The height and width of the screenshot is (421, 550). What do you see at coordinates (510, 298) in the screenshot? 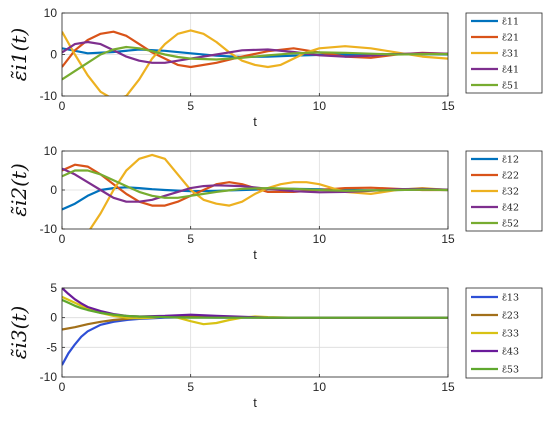
I see `legend-label: ε̃13` at bounding box center [510, 298].